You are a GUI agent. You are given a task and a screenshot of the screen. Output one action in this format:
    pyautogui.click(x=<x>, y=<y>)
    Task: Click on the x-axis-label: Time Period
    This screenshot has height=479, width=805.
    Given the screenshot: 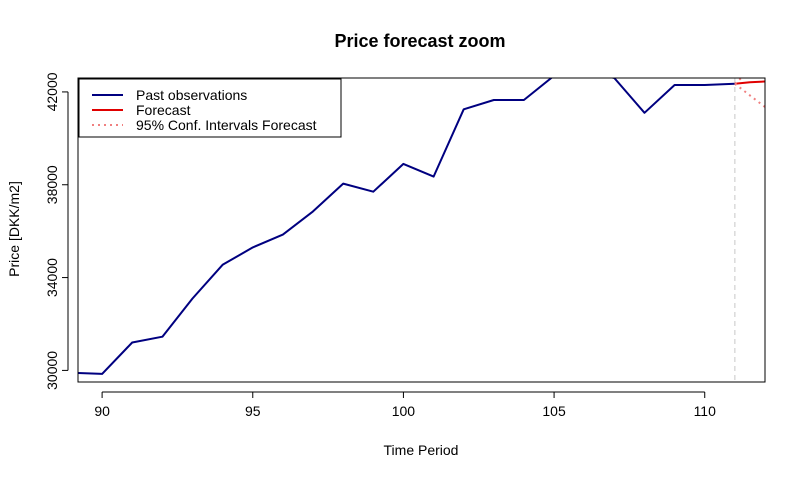 What is the action you would take?
    pyautogui.click(x=421, y=450)
    